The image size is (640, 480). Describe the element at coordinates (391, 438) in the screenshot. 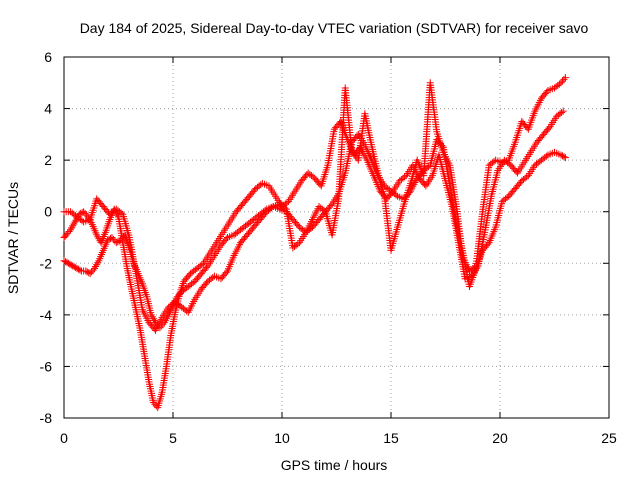

I see `x-tick-label: 15` at that location.